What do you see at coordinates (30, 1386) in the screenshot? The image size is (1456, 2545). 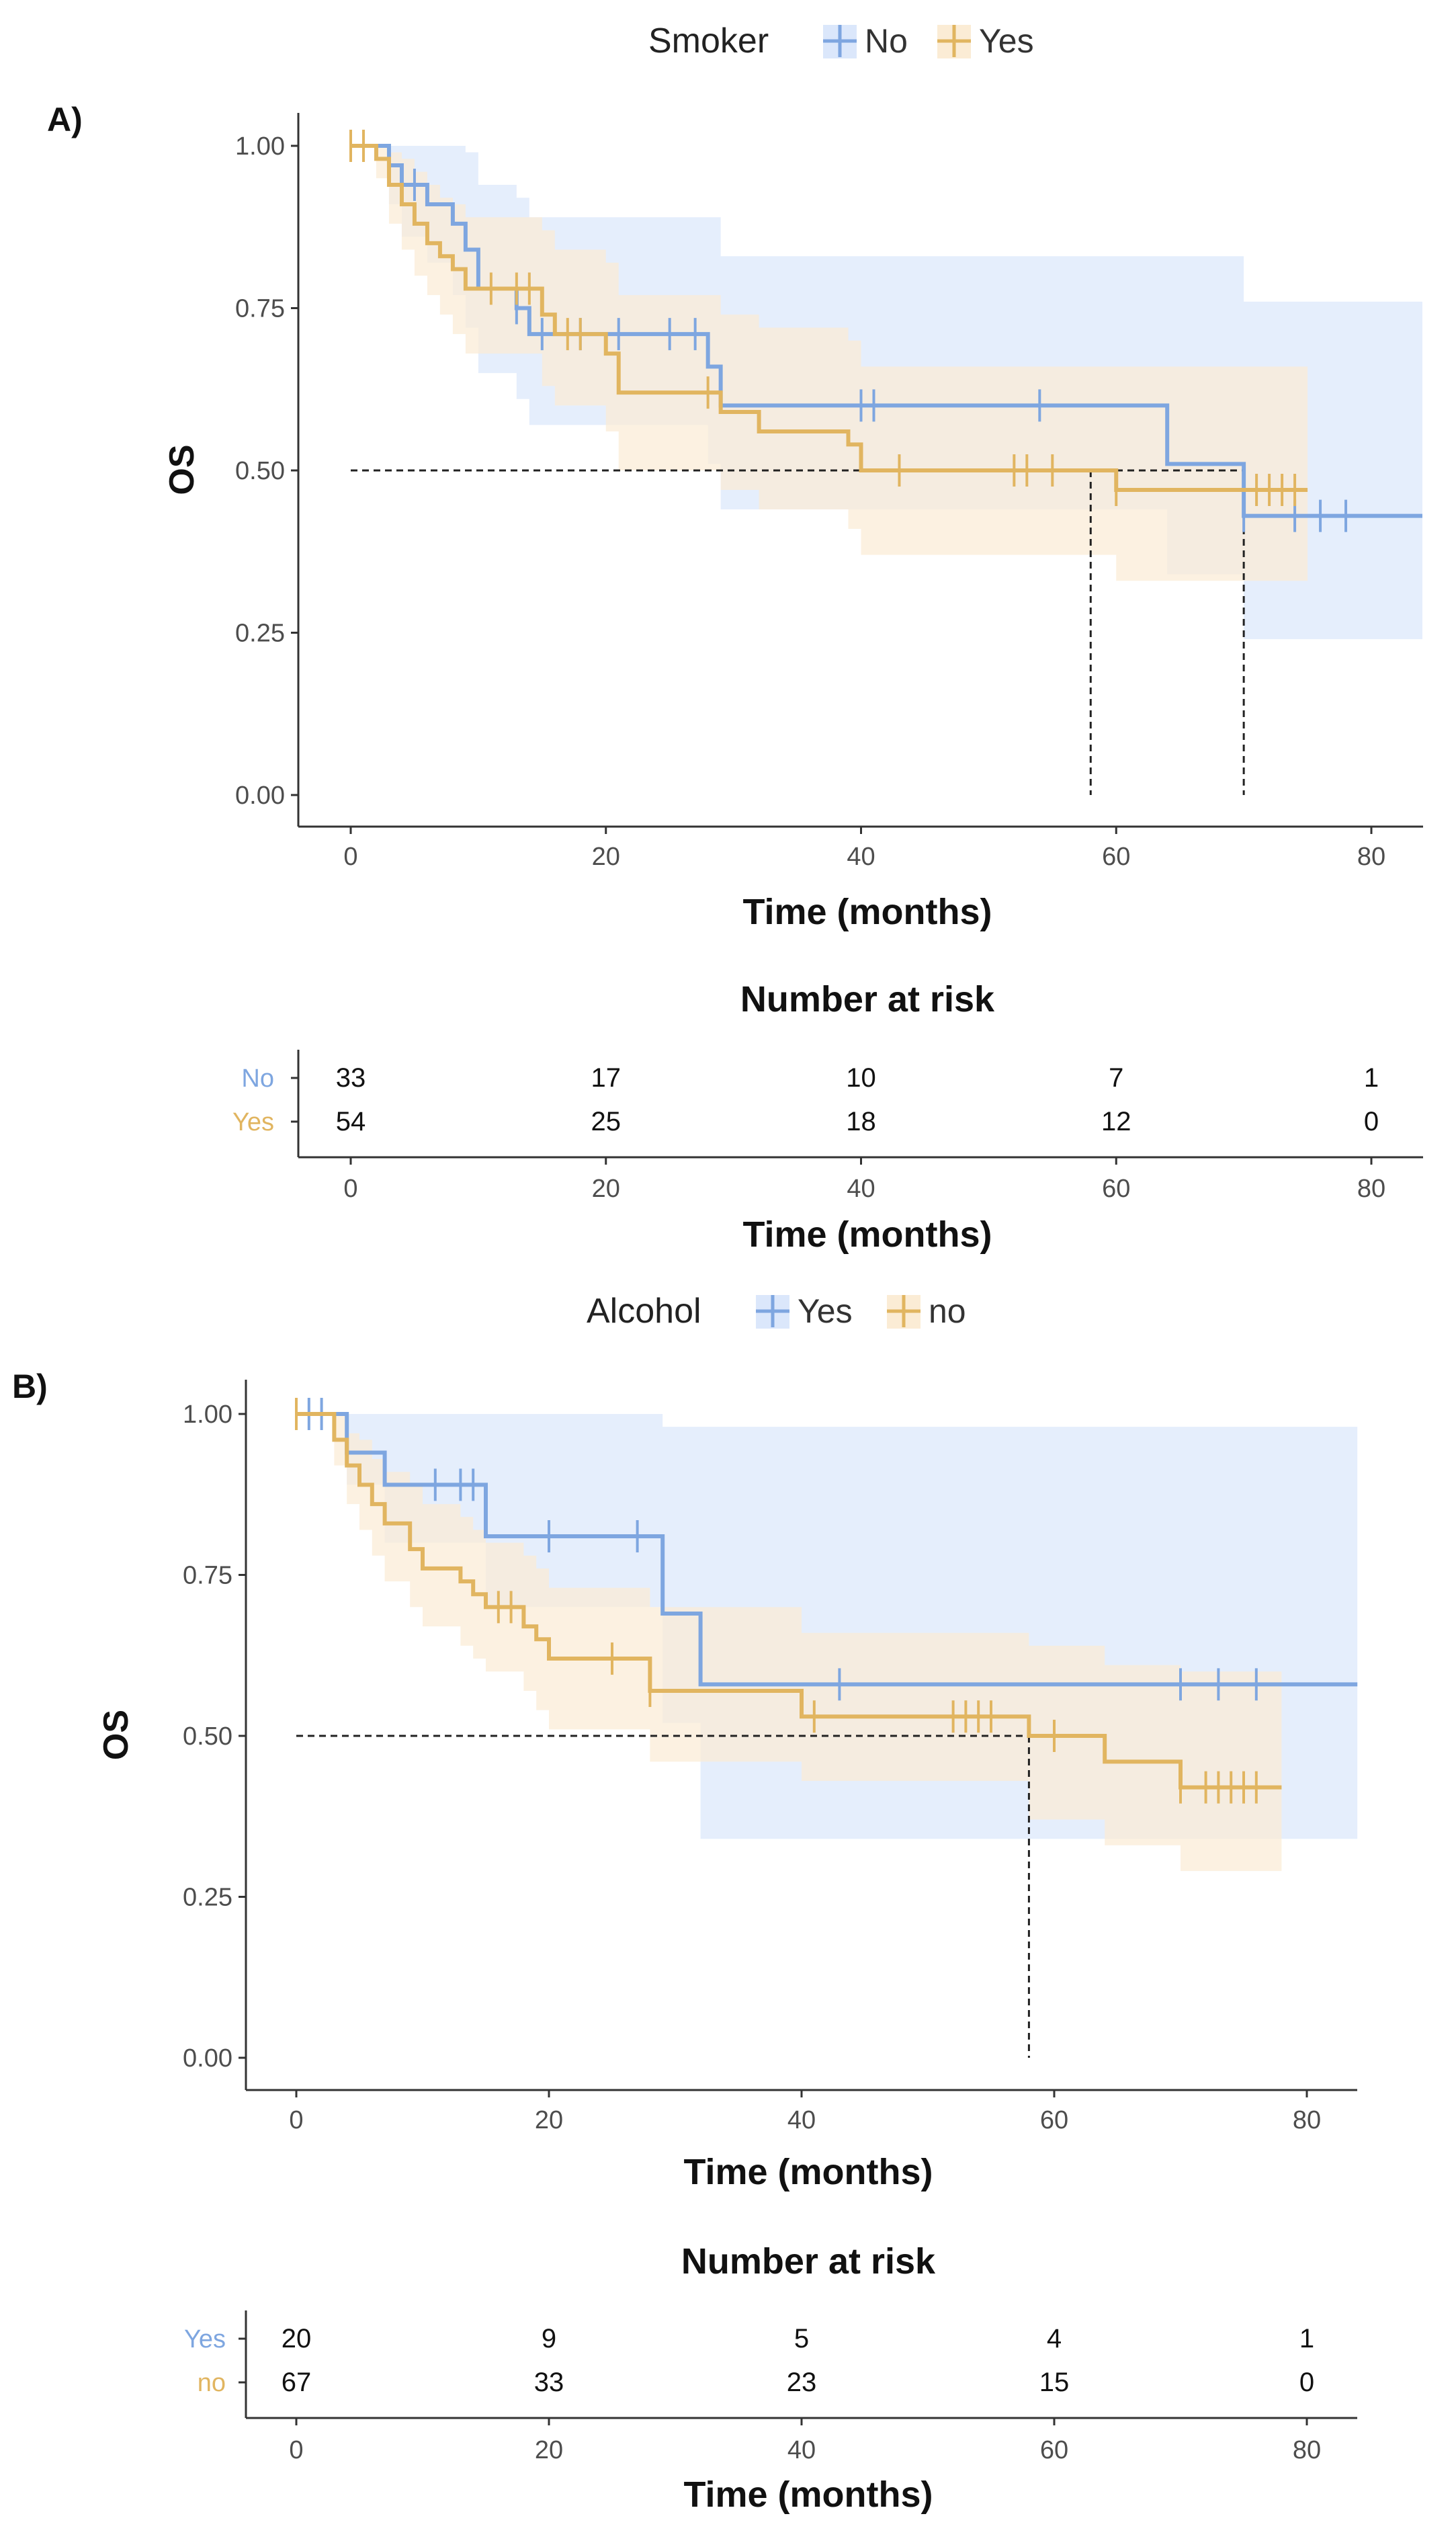 I see `panel-label: B)` at bounding box center [30, 1386].